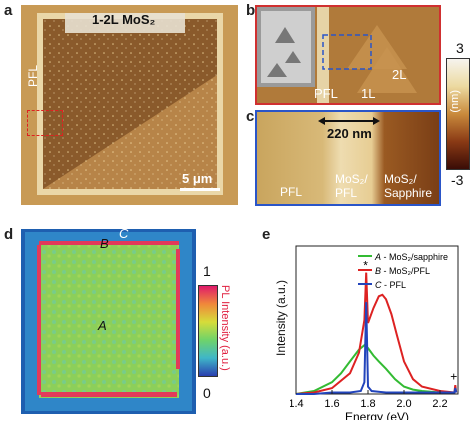  I want to click on pl-colorbar, so click(208, 331).